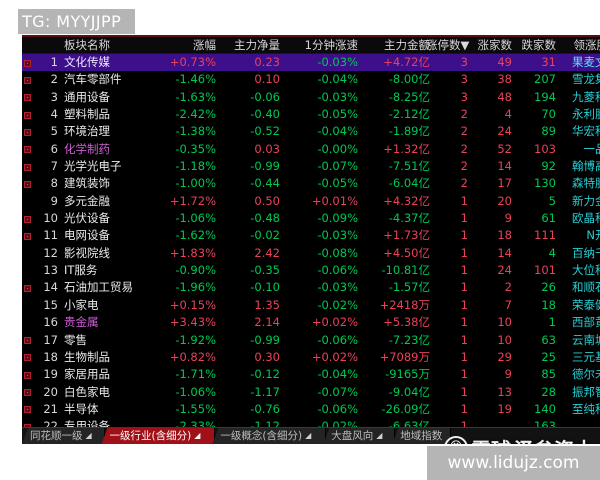  I want to click on leading-stock: 德尔未来, so click(586, 374).